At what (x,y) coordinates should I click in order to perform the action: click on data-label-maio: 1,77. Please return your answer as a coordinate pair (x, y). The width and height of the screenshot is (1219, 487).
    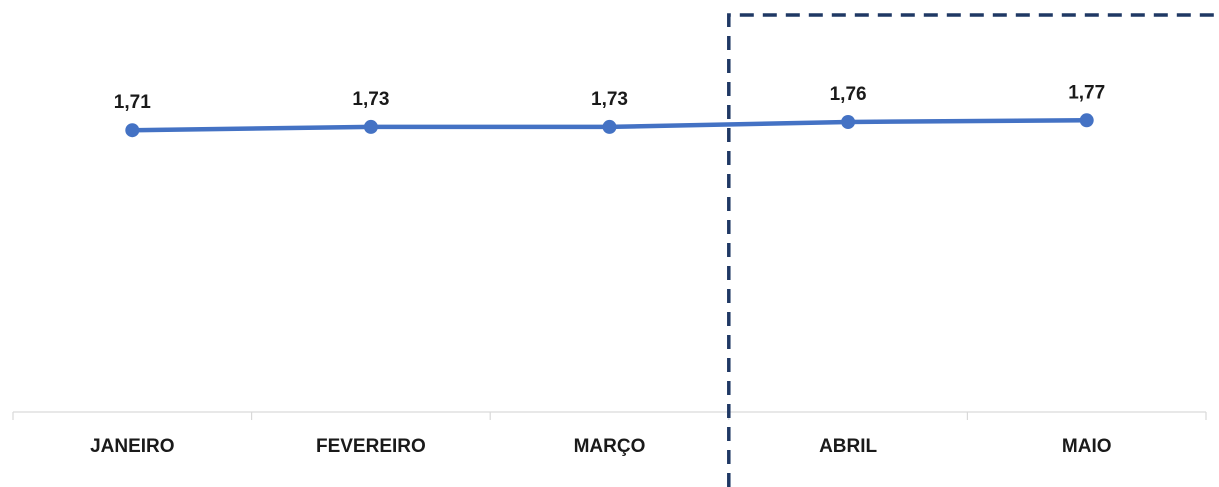
    Looking at the image, I should click on (1086, 92).